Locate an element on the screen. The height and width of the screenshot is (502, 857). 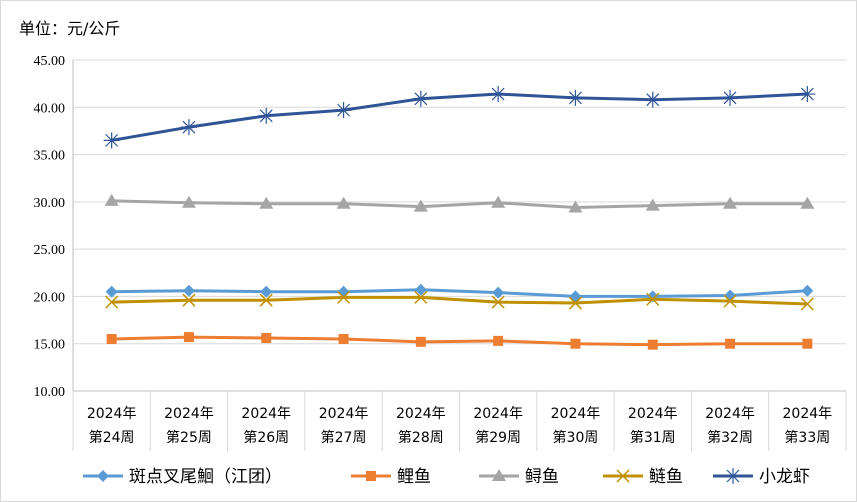
y-tick-label: 40.00 is located at coordinates (50, 108).